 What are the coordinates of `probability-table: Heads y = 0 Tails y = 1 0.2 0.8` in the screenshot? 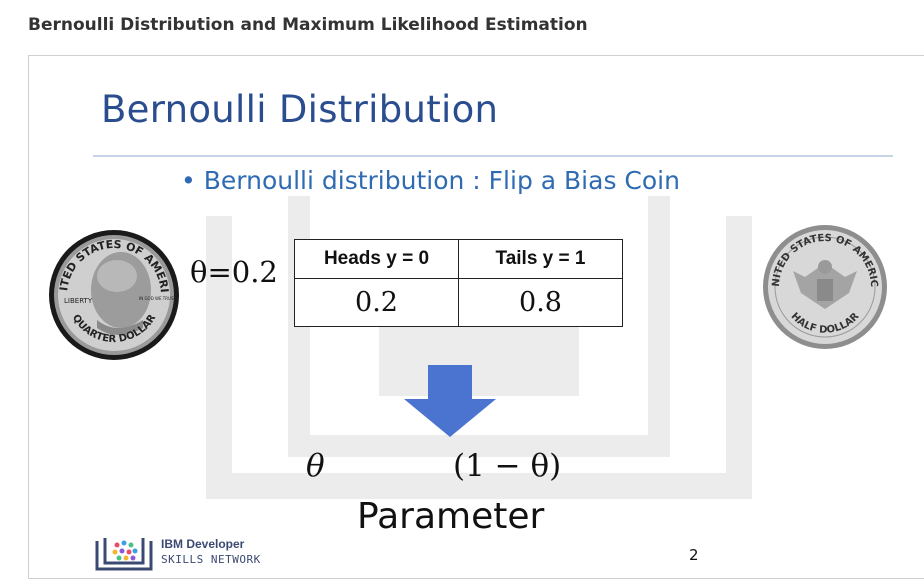 It's located at (458, 283).